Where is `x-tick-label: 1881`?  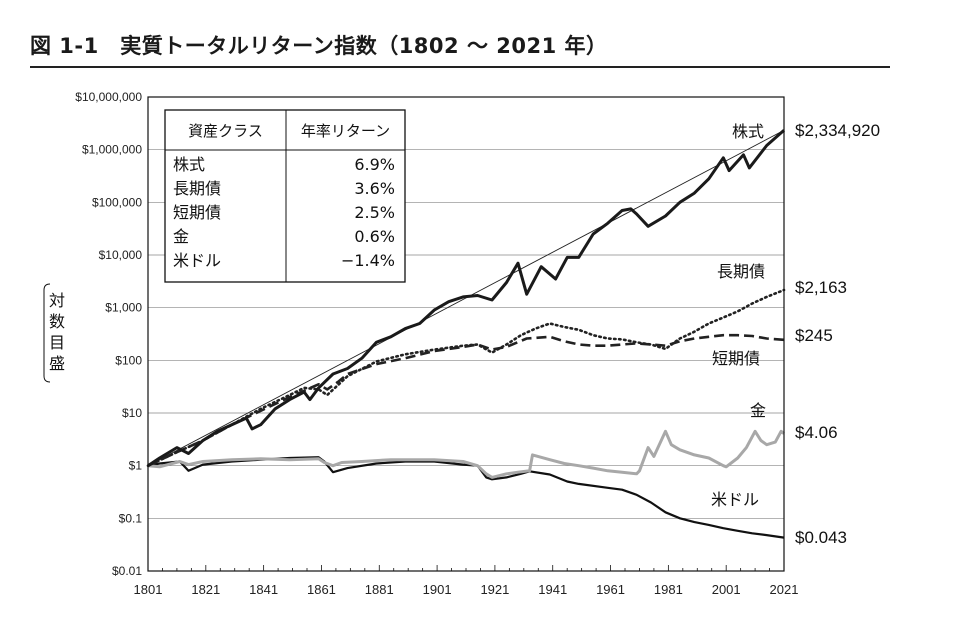 x-tick-label: 1881 is located at coordinates (379, 589).